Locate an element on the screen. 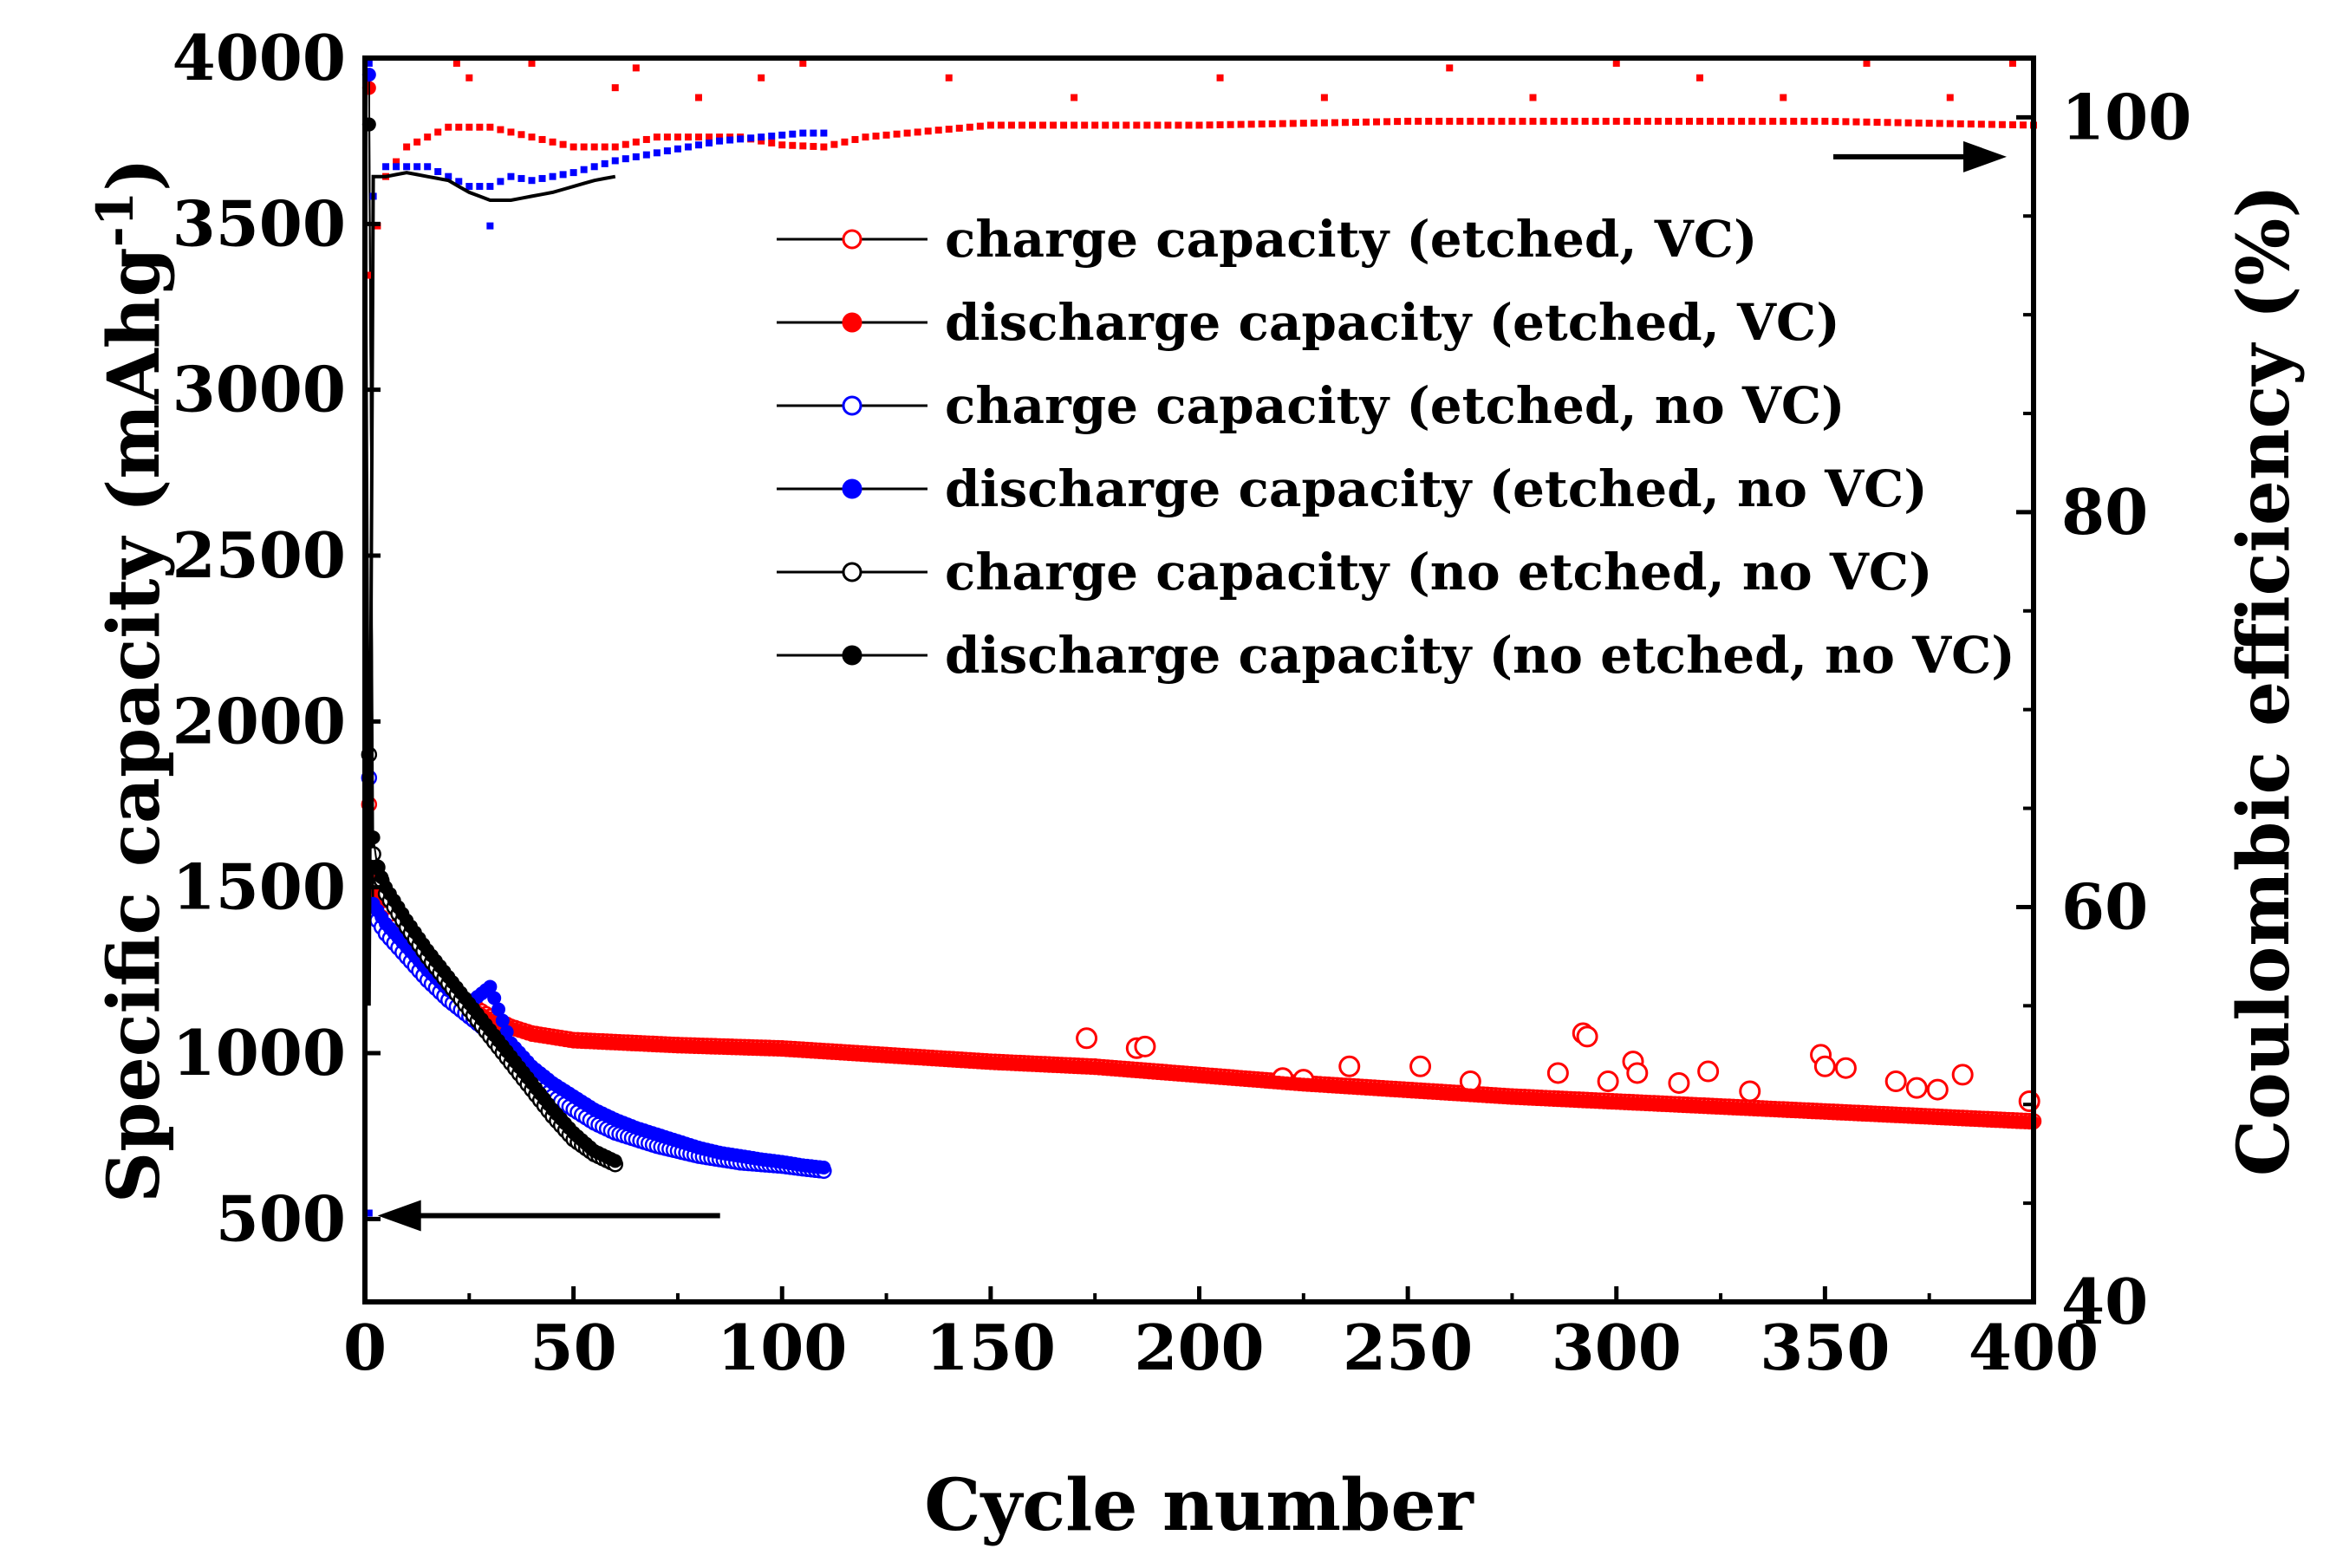  y-left-tick-label: 500 is located at coordinates (281, 1218).